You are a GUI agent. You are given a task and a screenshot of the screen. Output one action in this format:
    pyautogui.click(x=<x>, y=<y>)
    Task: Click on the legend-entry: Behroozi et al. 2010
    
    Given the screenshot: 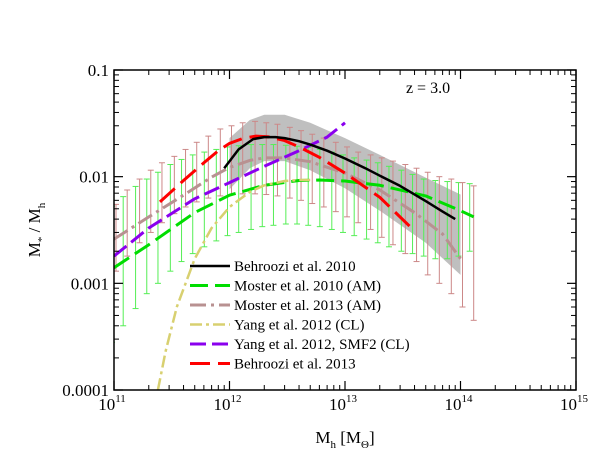 What is the action you would take?
    pyautogui.click(x=273, y=267)
    